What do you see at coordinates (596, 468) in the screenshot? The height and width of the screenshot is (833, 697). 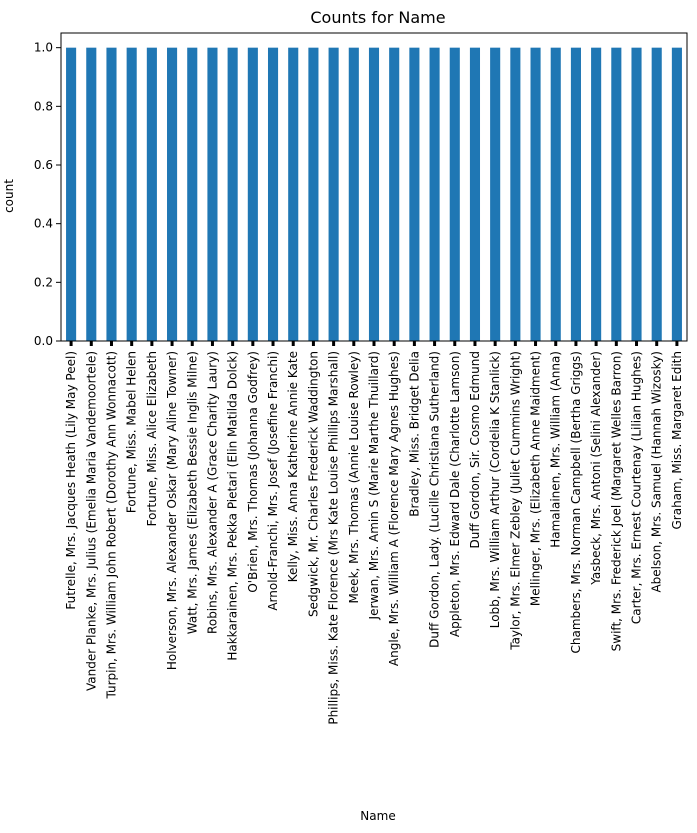 I see `x-tick-label: Yasbeck, Mrs. Antoni (Selini Alexander)` at bounding box center [596, 468].